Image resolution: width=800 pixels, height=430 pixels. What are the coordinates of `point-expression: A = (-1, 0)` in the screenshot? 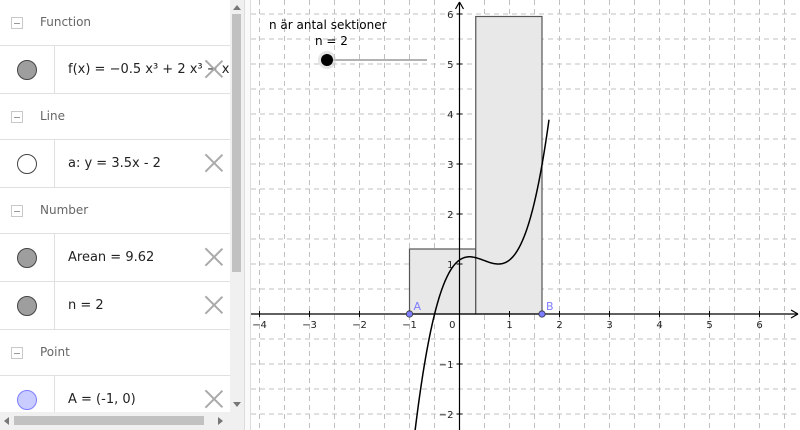 It's located at (102, 399).